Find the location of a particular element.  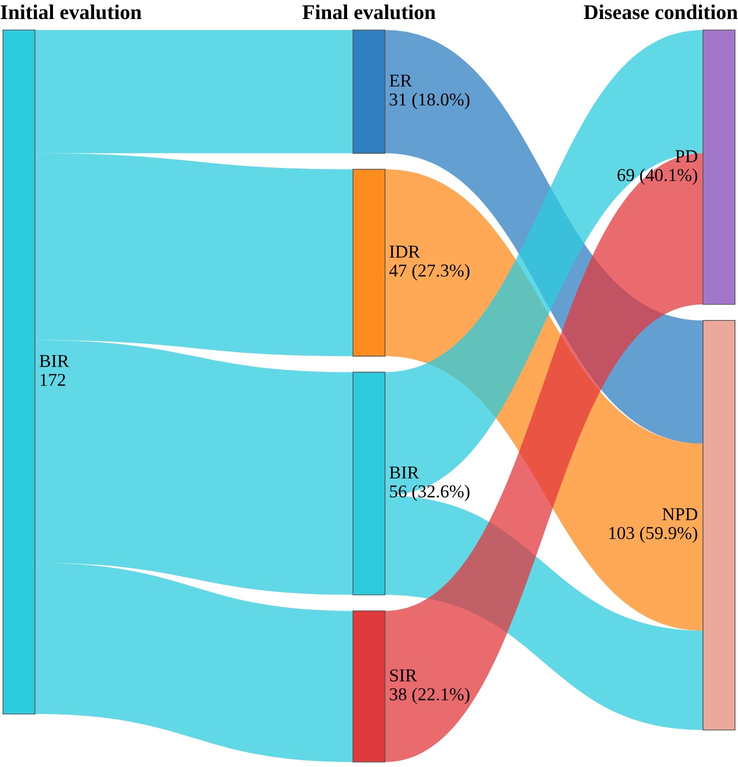

category-label: NPD is located at coordinates (680, 514).